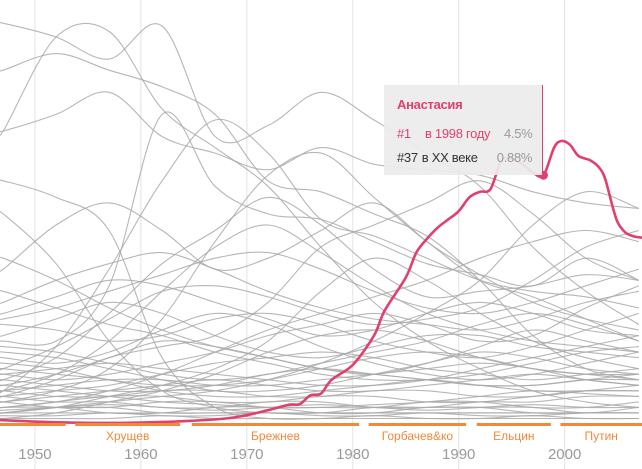 This screenshot has width=642, height=469. Describe the element at coordinates (127, 436) in the screenshot. I see `era-label: Хрущев` at that location.